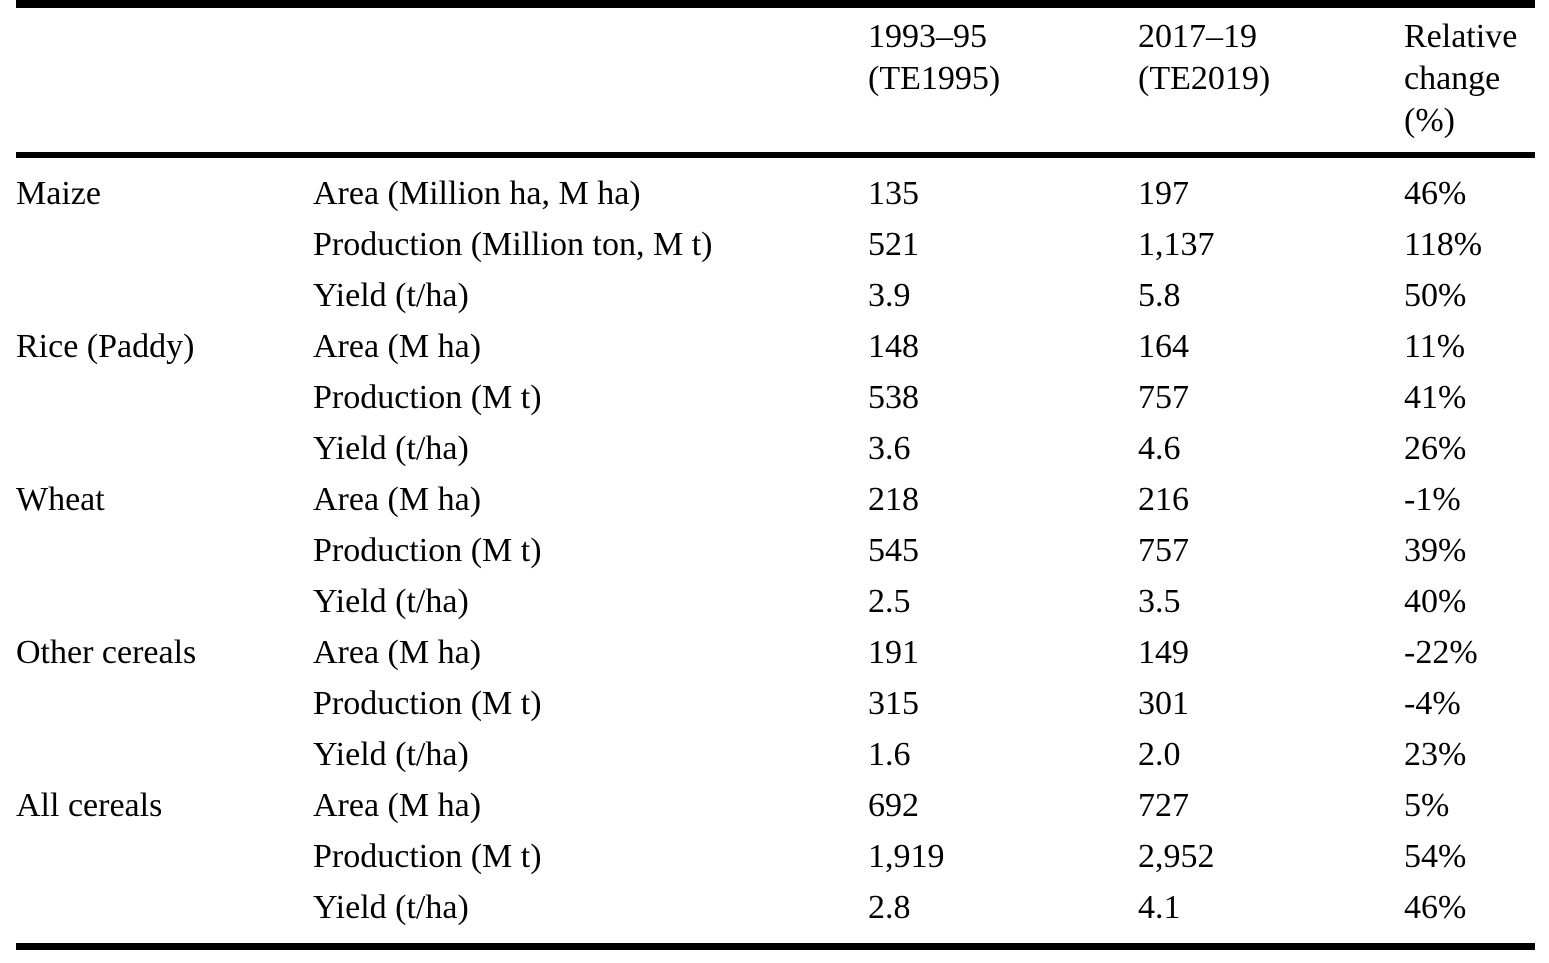 The height and width of the screenshot is (963, 1549). What do you see at coordinates (1159, 601) in the screenshot?
I see `value-te2019-cell: 3.5` at bounding box center [1159, 601].